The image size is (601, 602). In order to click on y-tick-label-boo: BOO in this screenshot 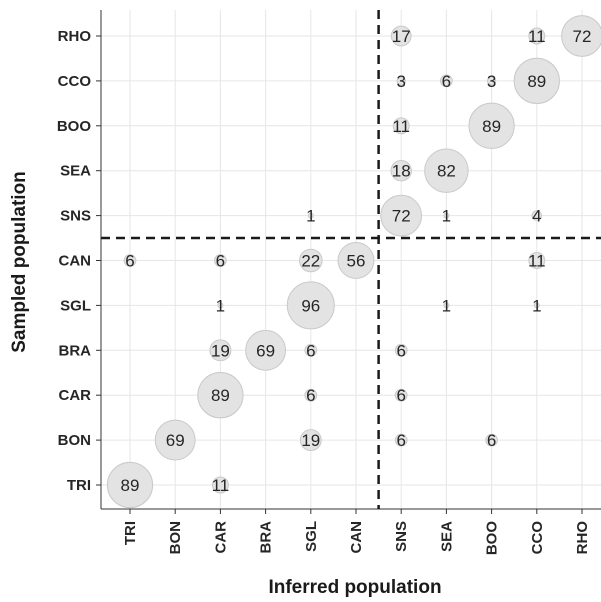, I will do `click(74, 126)`.